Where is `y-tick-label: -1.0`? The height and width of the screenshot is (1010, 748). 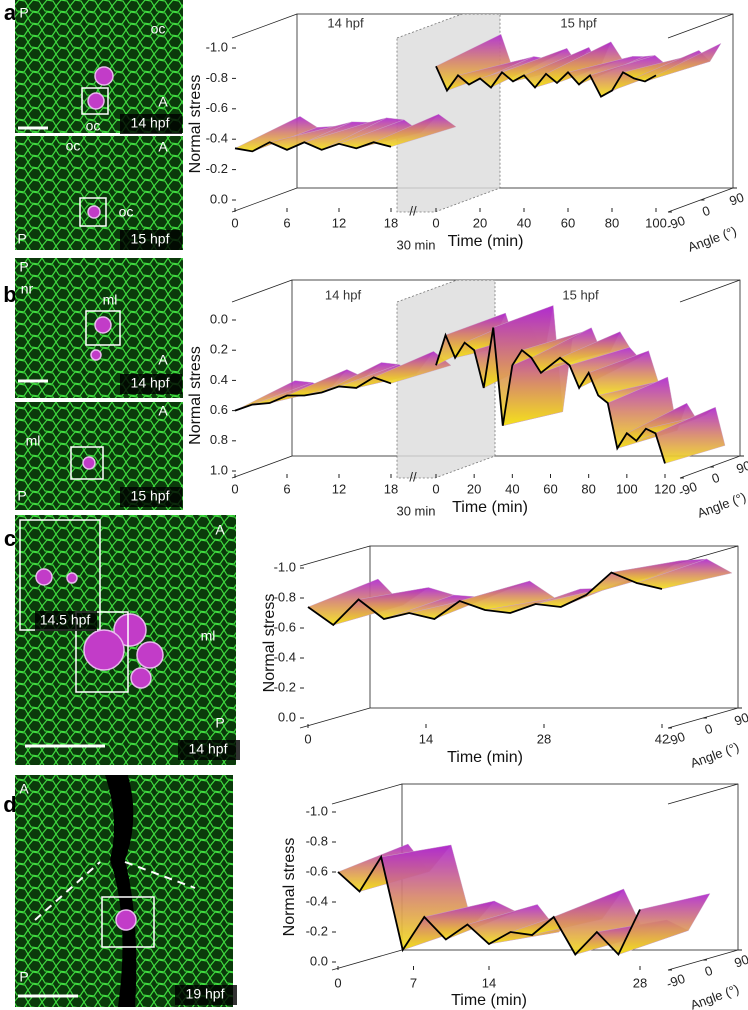
y-tick-label: -1.0 is located at coordinates (317, 810).